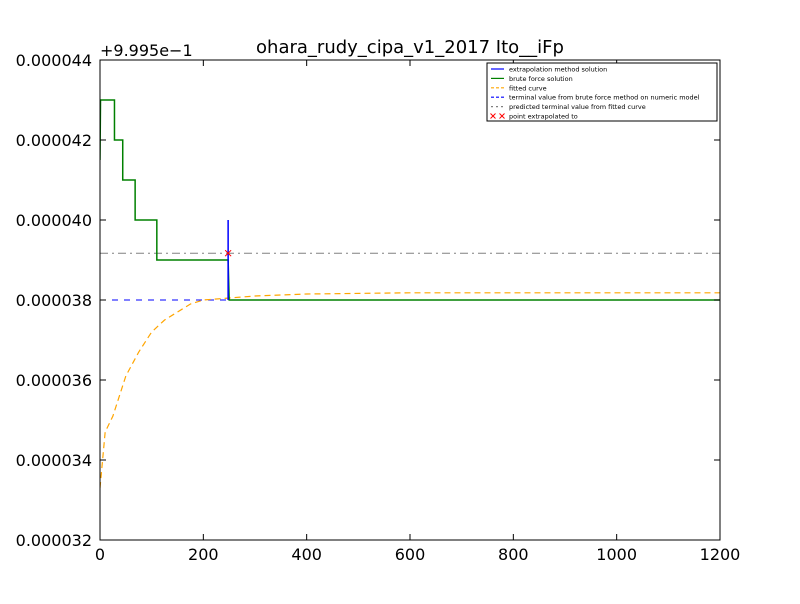 This screenshot has height=604, width=800. I want to click on x-tick-label-2: 400, so click(306, 554).